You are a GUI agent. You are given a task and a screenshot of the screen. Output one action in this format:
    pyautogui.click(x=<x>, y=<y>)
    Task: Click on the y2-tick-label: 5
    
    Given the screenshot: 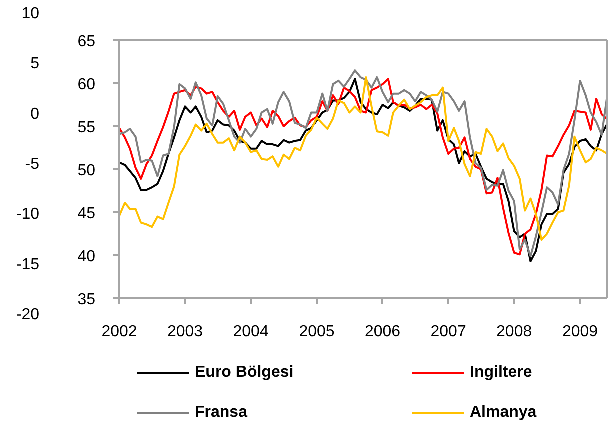 What is the action you would take?
    pyautogui.click(x=35, y=64)
    